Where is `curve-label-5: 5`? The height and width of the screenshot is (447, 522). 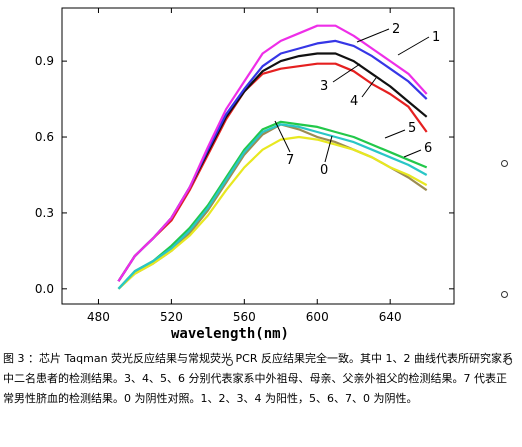 curve-label-5: 5 is located at coordinates (412, 128).